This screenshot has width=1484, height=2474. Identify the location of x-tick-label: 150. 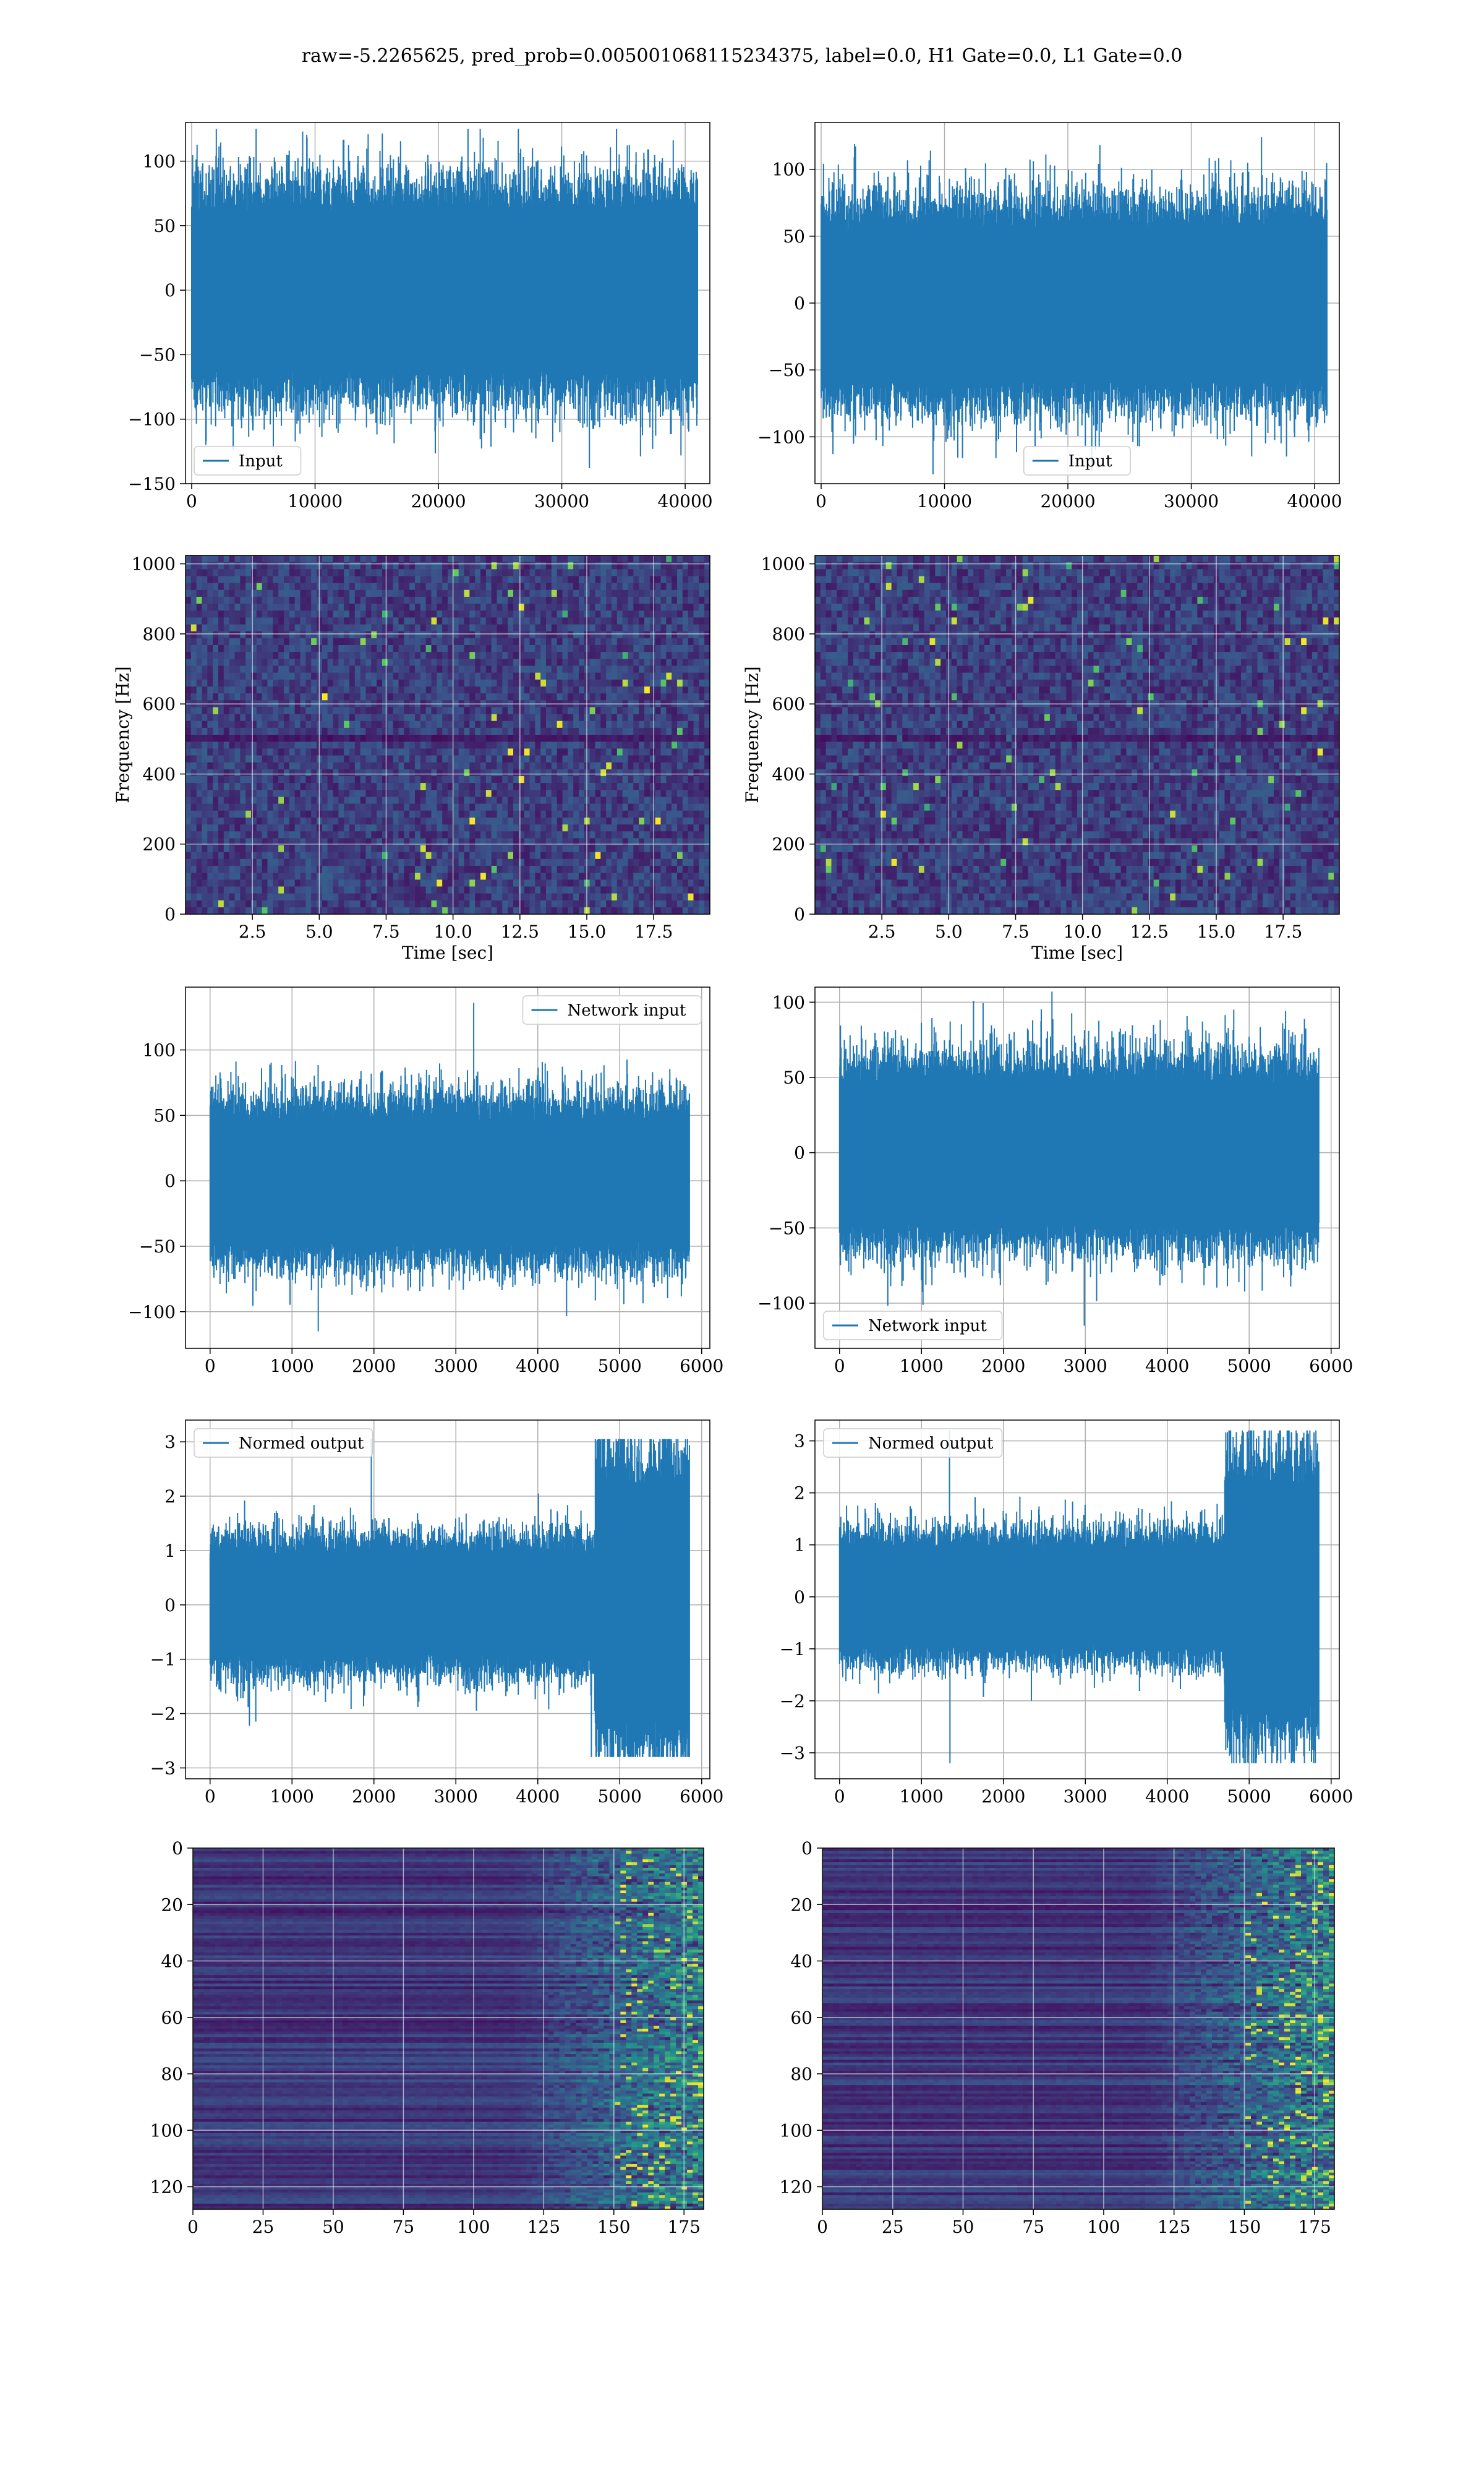
(613, 2227).